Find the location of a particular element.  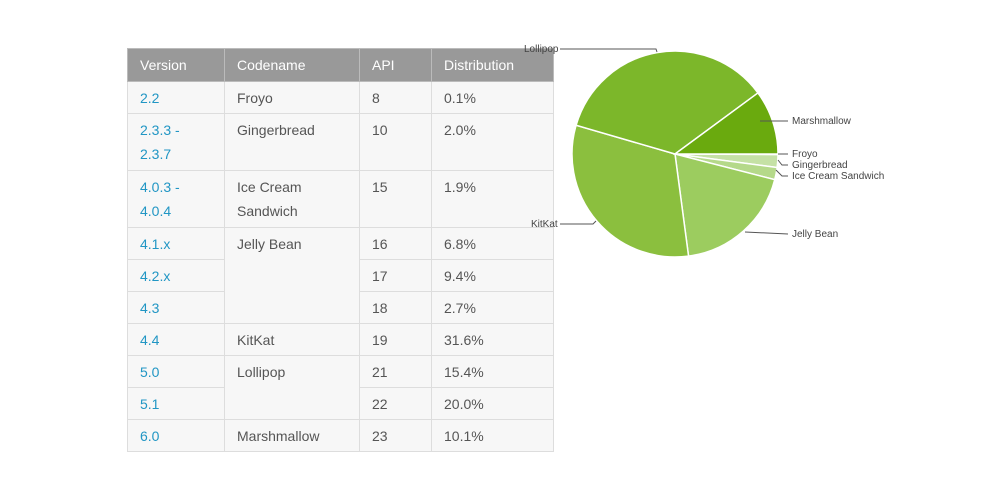

table-row: 2.2 Froyo 8 0.1% is located at coordinates (340, 97).